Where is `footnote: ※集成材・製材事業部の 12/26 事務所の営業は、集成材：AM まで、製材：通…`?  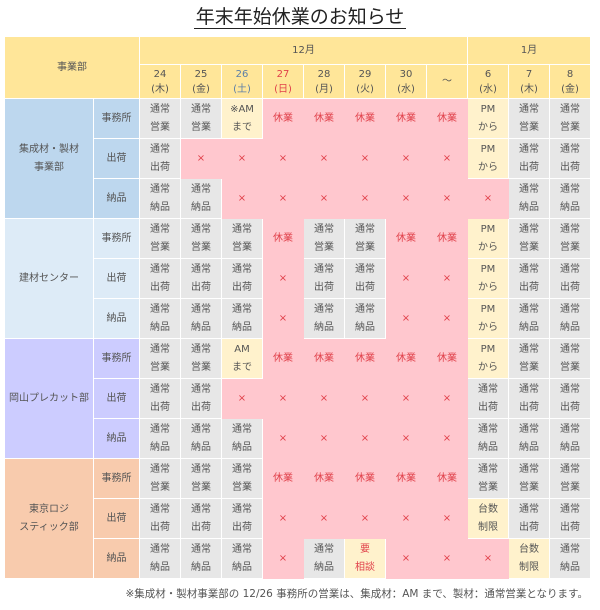
footnote: ※集成材・製材事業部の 12/26 事務所の営業は、集成材：AM まで、製材：通… is located at coordinates (356, 594).